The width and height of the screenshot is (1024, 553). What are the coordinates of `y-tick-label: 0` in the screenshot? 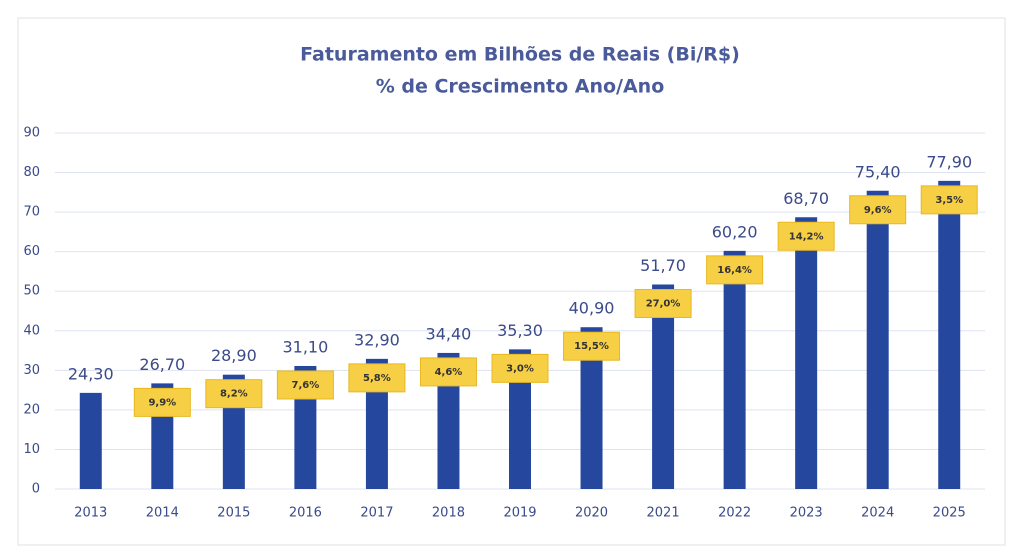 It's located at (36, 489).